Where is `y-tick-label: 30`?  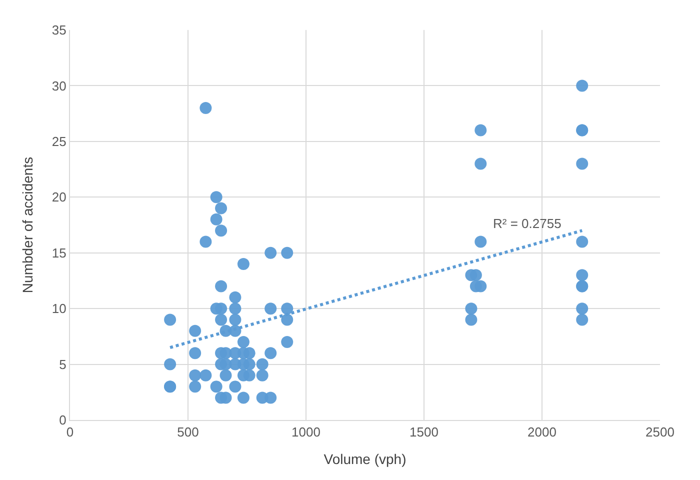 y-tick-label: 30 is located at coordinates (59, 86).